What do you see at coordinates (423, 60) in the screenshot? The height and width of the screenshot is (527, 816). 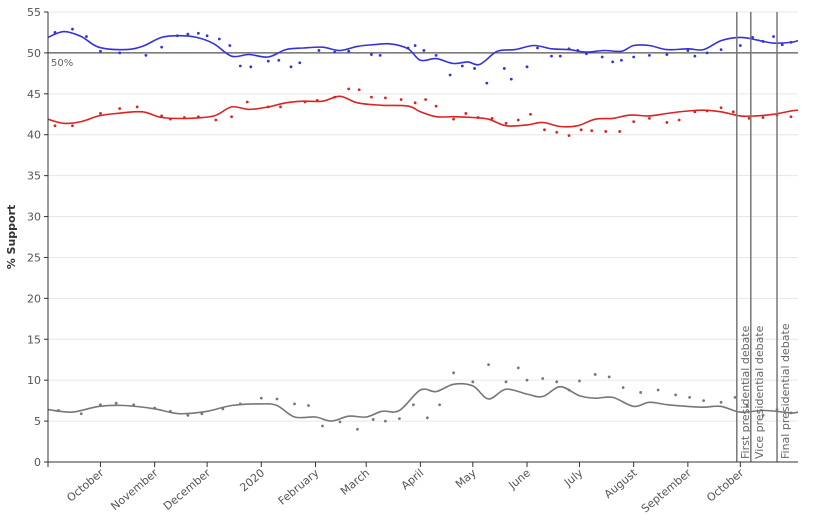 I see `reference-line: 50%` at bounding box center [423, 60].